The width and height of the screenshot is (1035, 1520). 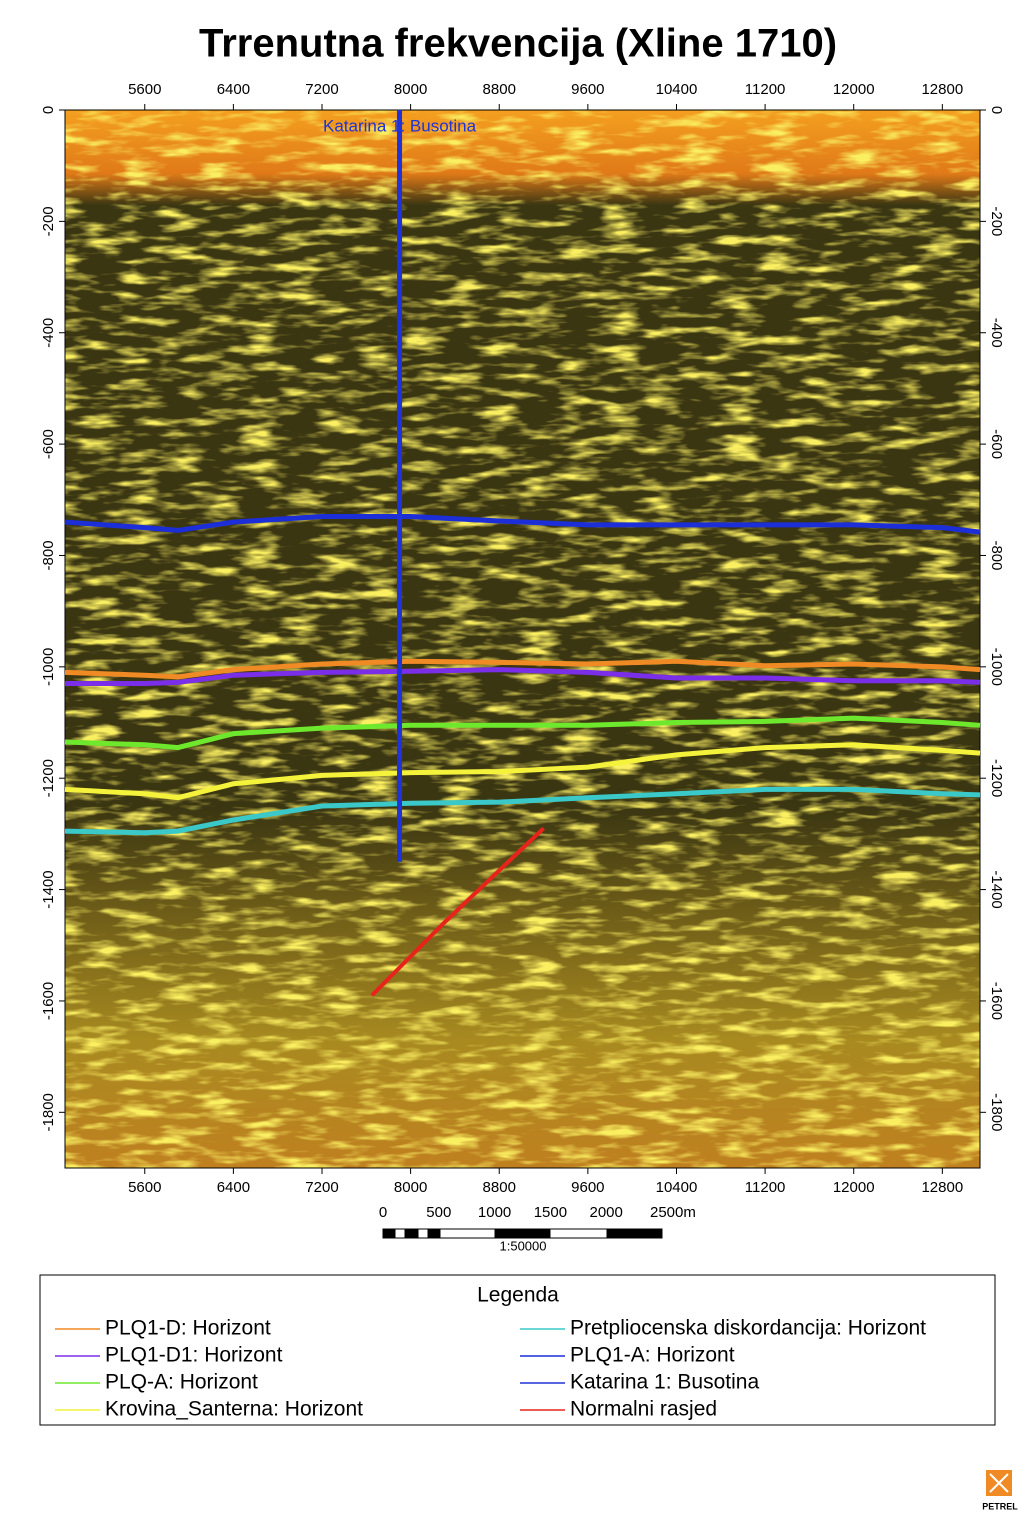 What do you see at coordinates (517, 1350) in the screenshot?
I see `legend-box` at bounding box center [517, 1350].